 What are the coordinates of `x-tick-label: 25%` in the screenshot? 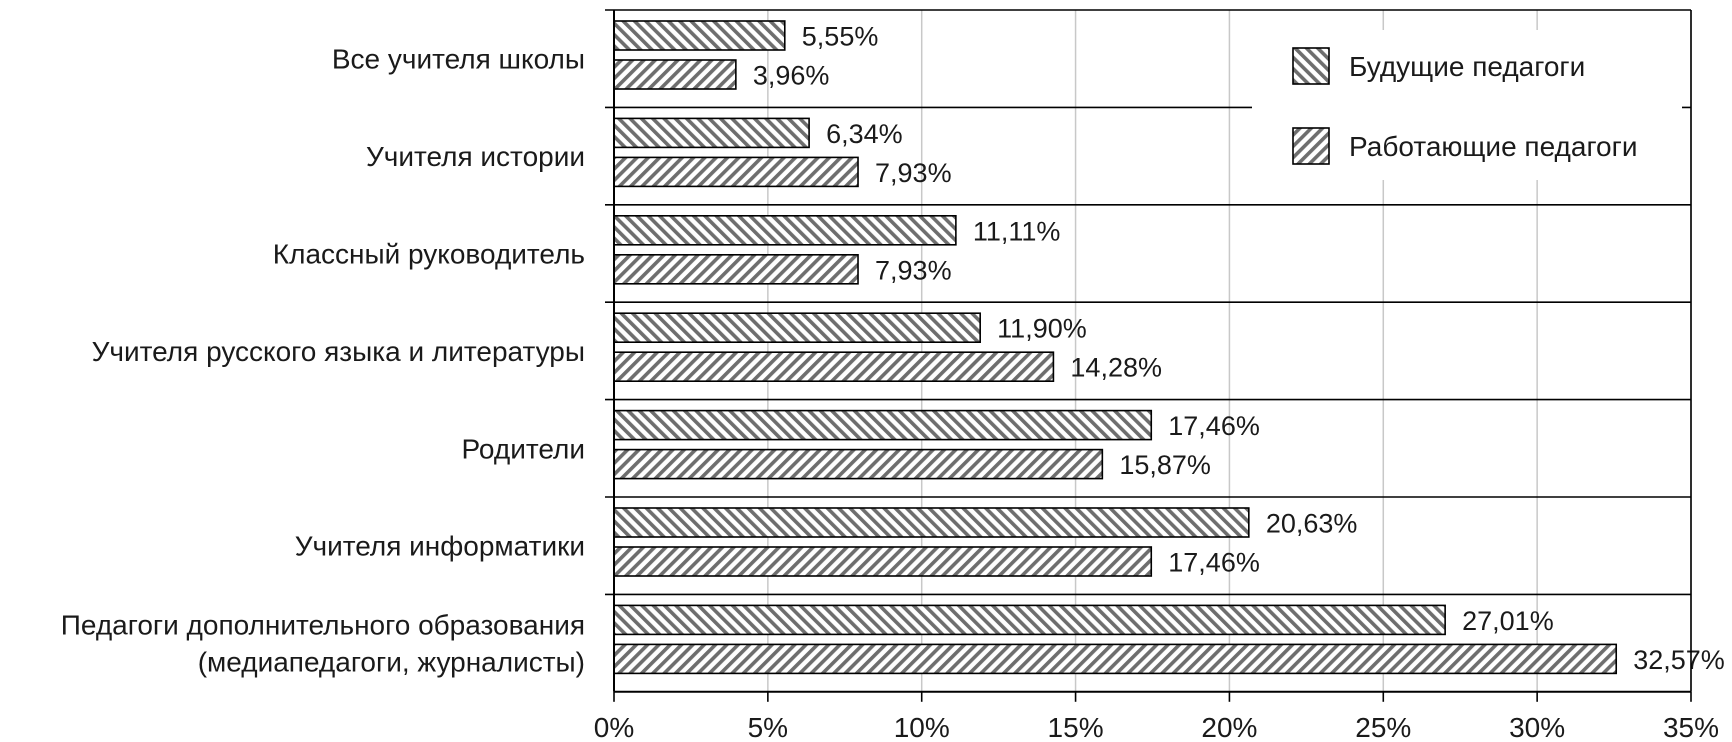 It's located at (1383, 727).